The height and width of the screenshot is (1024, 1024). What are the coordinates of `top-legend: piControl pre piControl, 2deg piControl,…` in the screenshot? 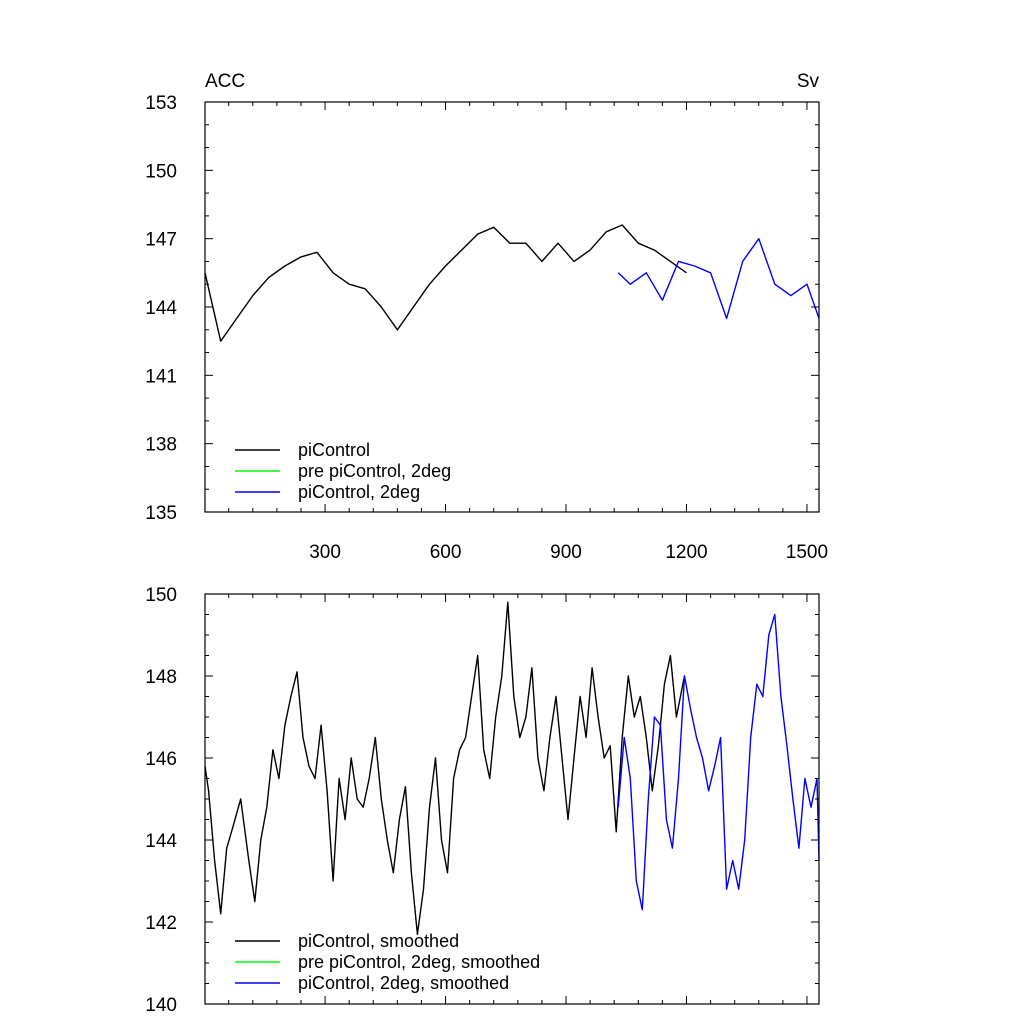 It's located at (343, 471).